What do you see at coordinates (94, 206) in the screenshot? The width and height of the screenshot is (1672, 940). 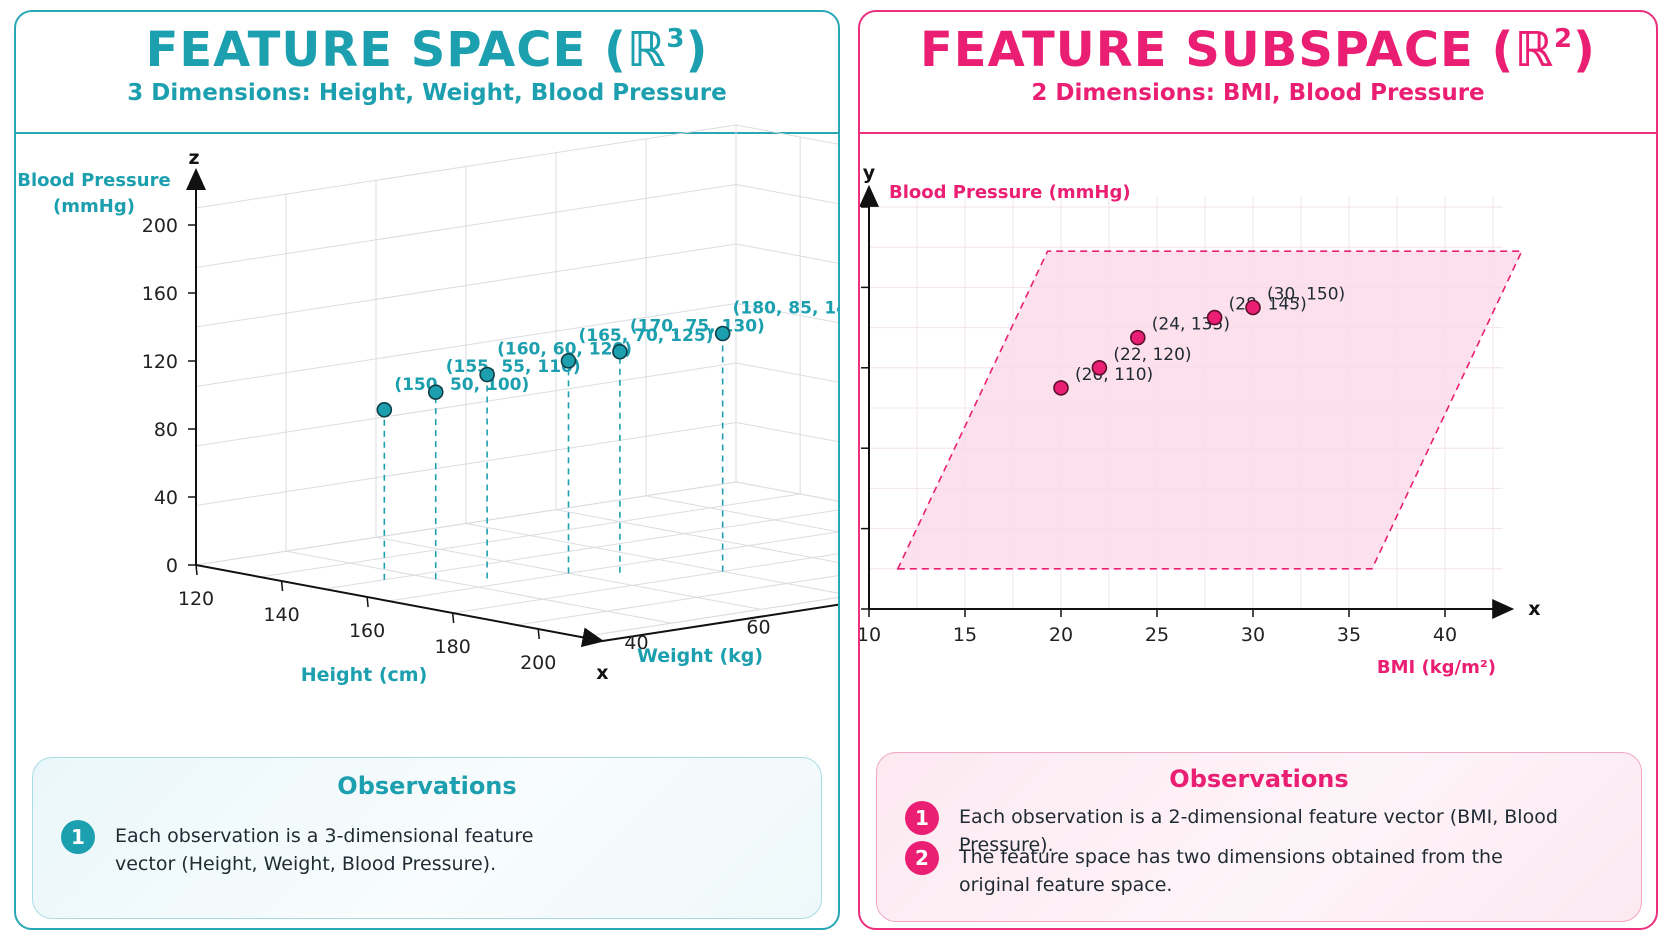 I see `z-axis-label: (mmHg)` at bounding box center [94, 206].